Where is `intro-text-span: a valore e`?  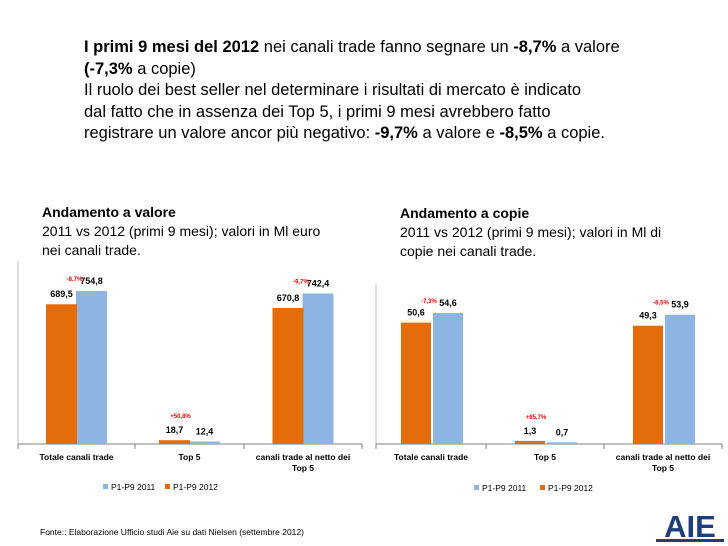
intro-text-span: a valore e is located at coordinates (458, 133).